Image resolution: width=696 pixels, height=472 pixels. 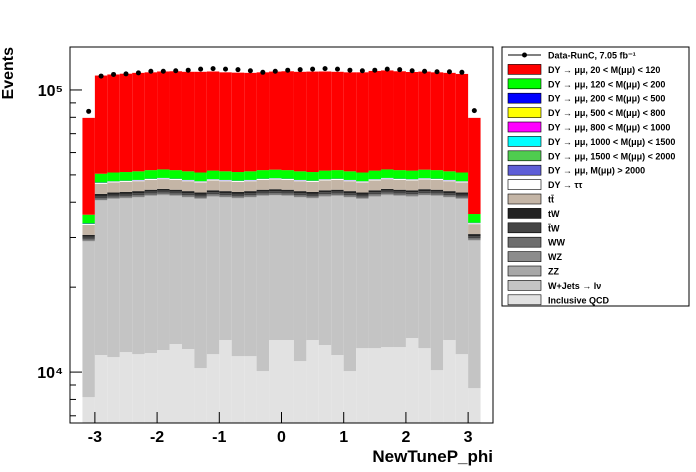 What do you see at coordinates (611, 156) in the screenshot?
I see `legend-label: DY → μμ, 1500 < M(μμ) < 2000` at bounding box center [611, 156].